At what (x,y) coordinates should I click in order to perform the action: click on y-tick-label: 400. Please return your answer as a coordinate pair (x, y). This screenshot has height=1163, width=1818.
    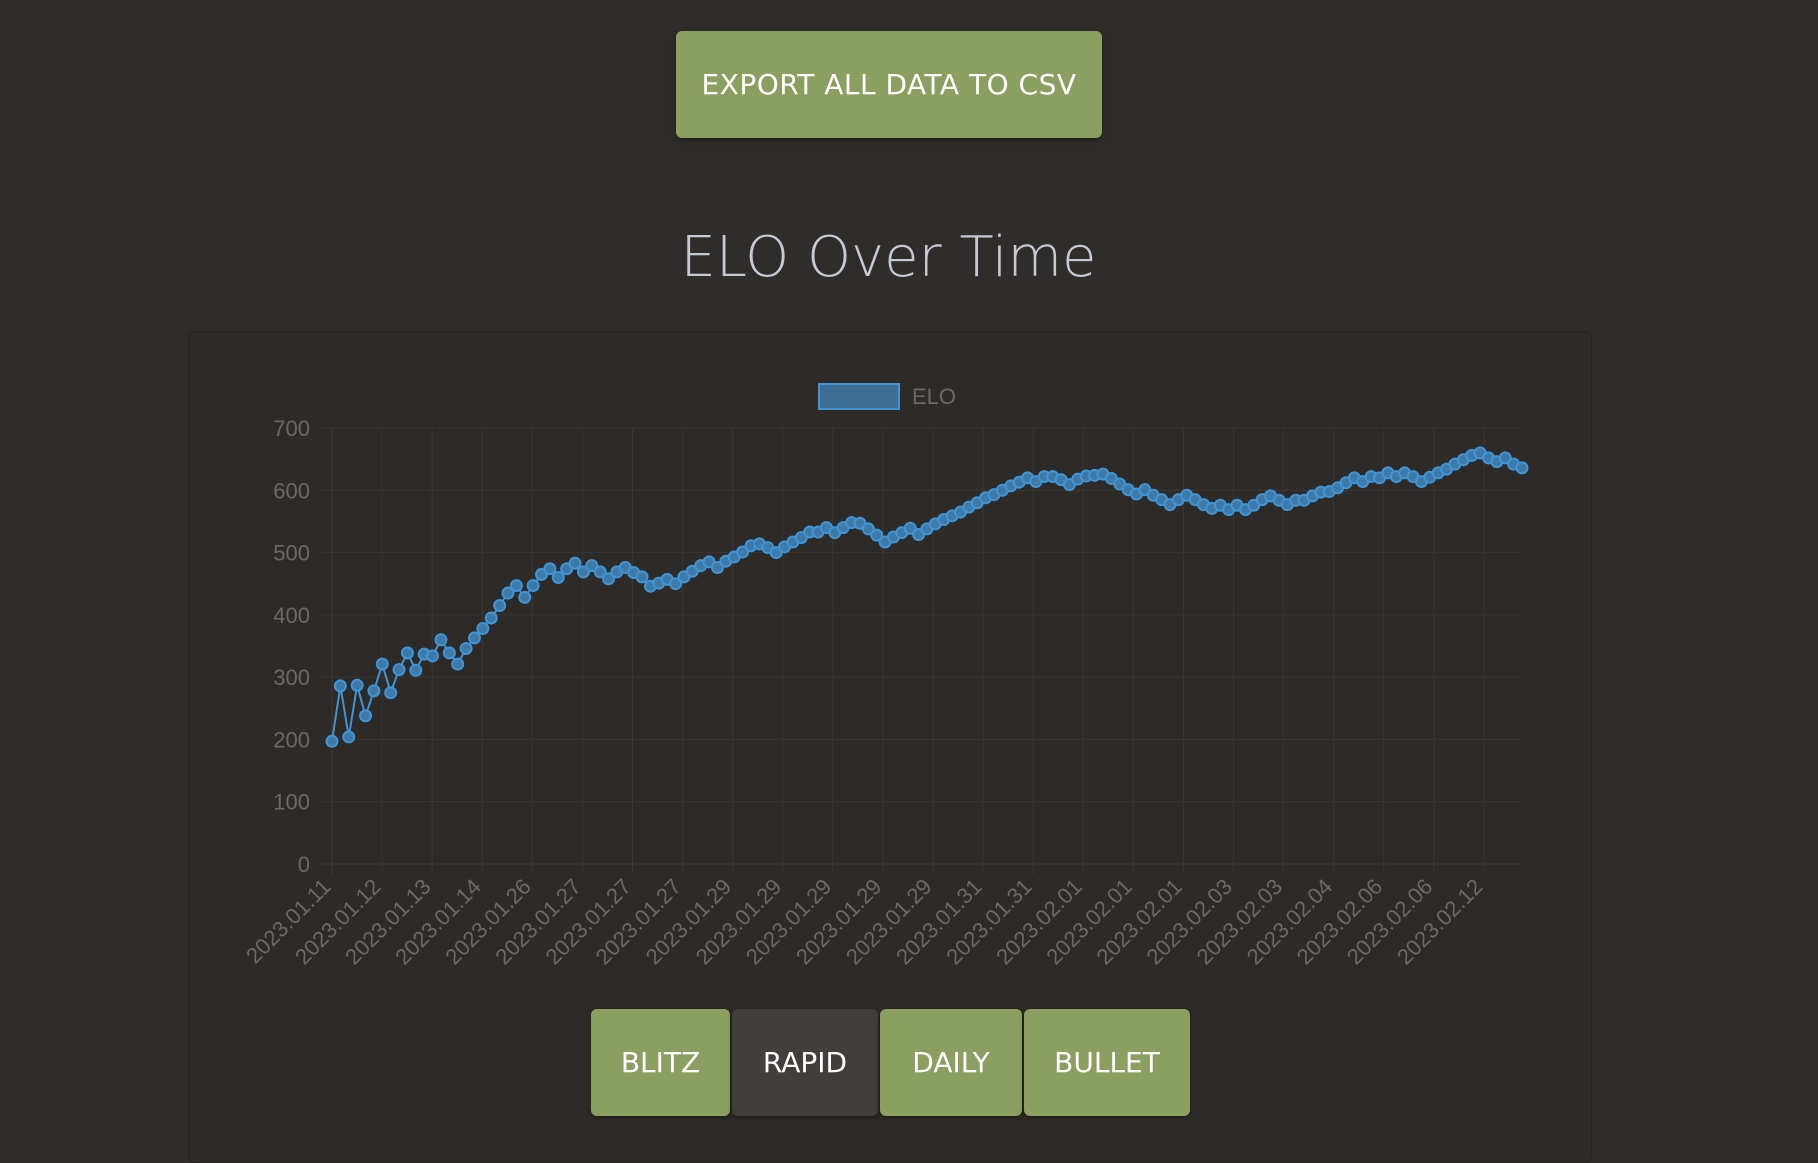
    Looking at the image, I should click on (291, 615).